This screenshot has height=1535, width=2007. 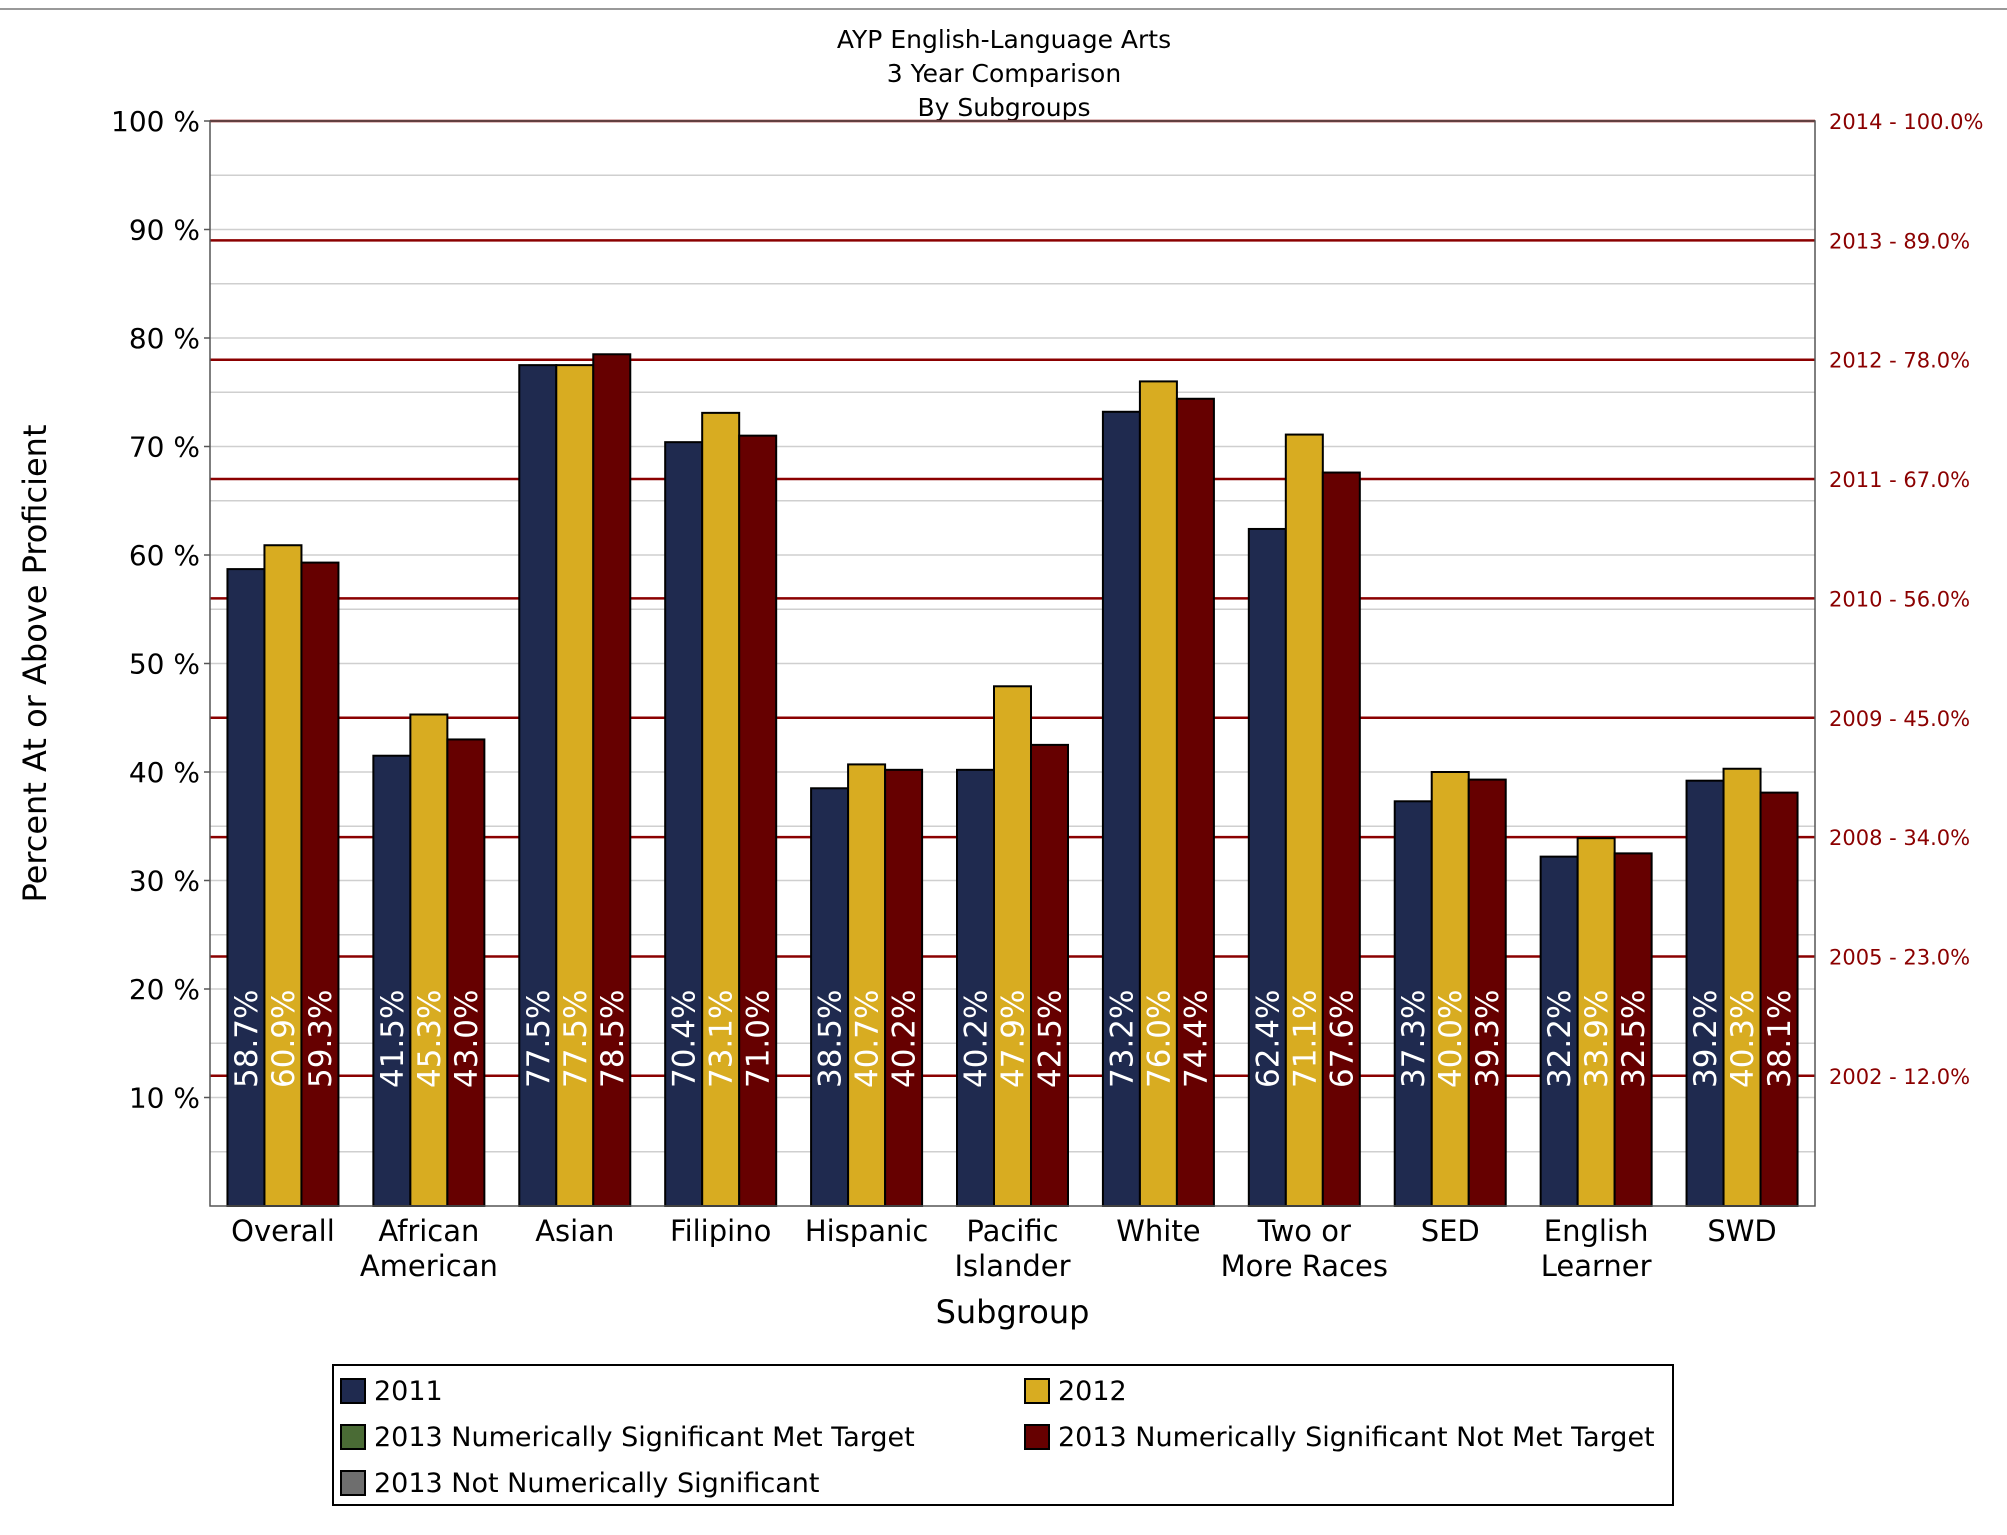 I want to click on bar-value-label: 78.5%, so click(x=613, y=1039).